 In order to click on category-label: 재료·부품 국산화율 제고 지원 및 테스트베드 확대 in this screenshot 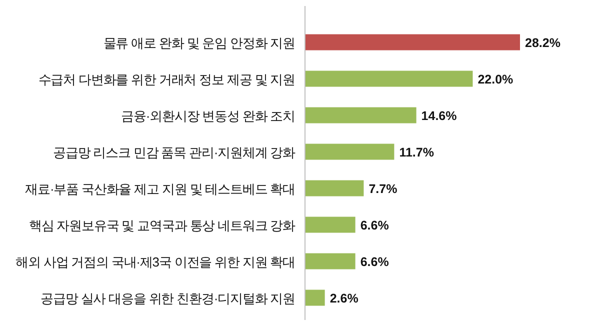, I will do `click(160, 188)`.